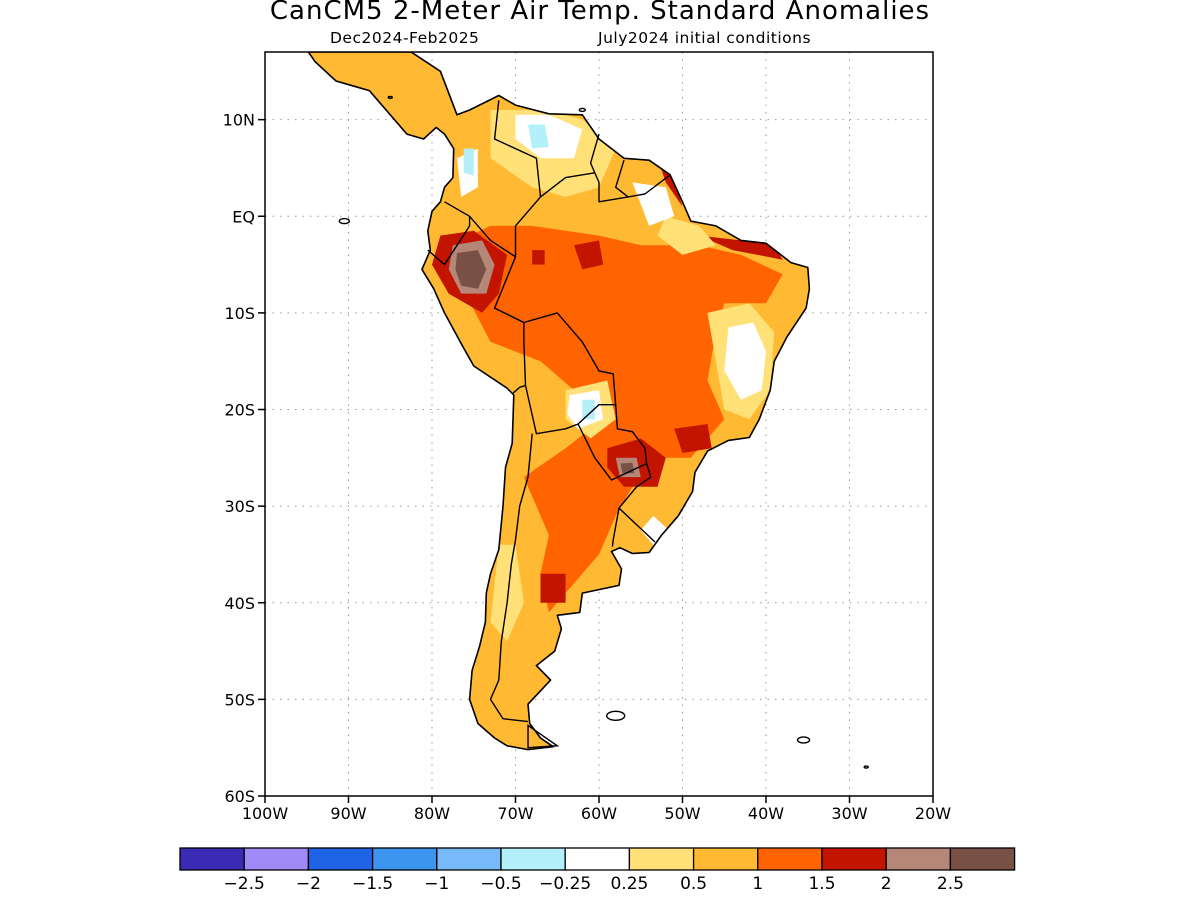 Image resolution: width=1200 pixels, height=900 pixels. What do you see at coordinates (239, 120) in the screenshot?
I see `y-tick-label: 10N` at bounding box center [239, 120].